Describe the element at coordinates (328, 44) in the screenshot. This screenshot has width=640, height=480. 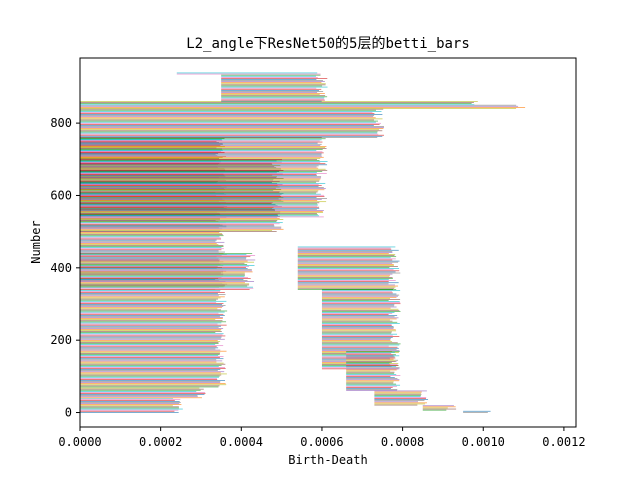
I see `chart-title: L2_angle下ResNet50的5层的betti_bars` at that location.